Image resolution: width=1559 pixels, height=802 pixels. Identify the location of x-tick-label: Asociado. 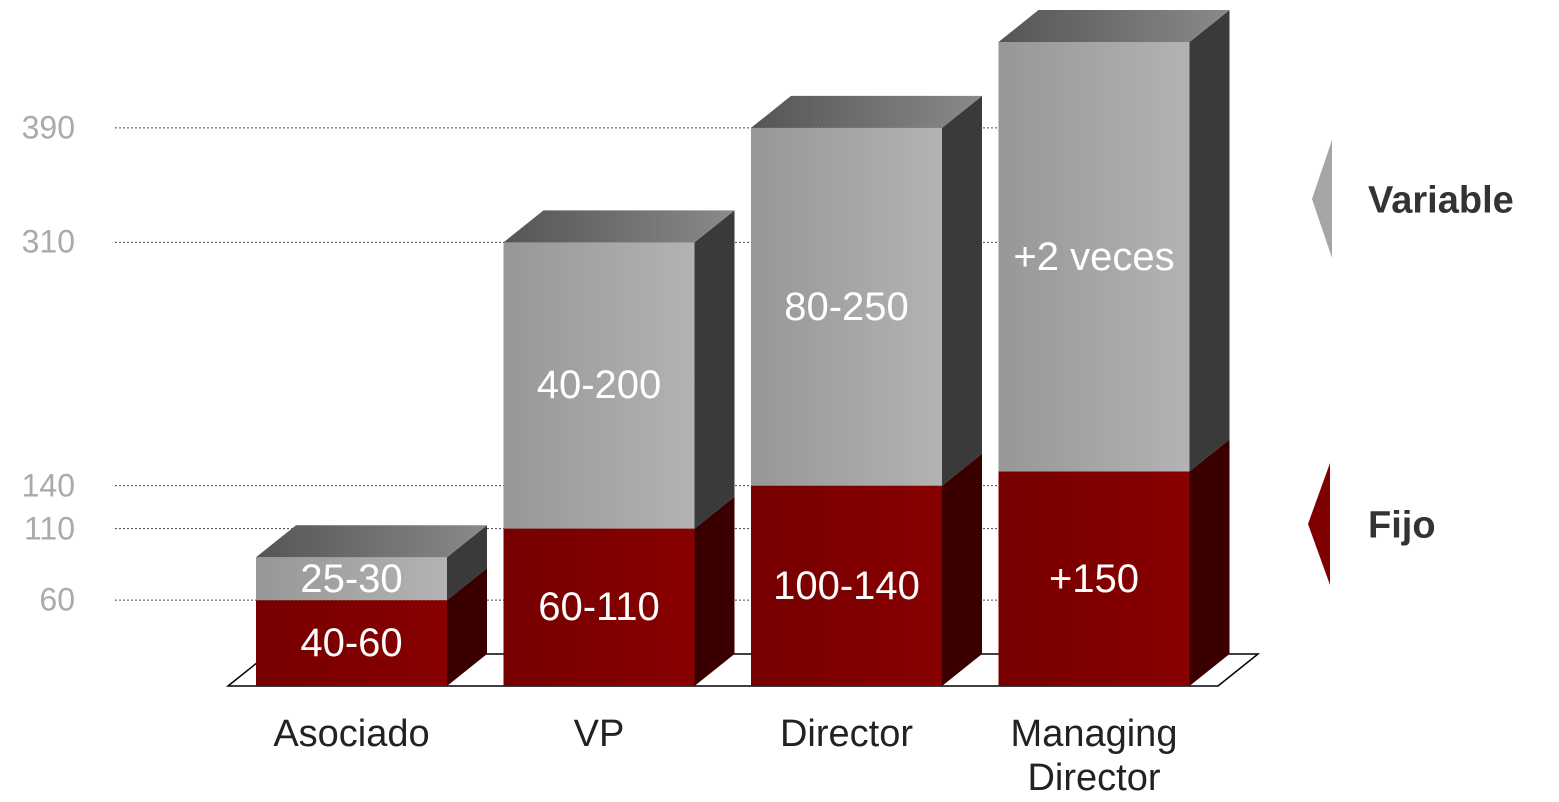
(351, 734).